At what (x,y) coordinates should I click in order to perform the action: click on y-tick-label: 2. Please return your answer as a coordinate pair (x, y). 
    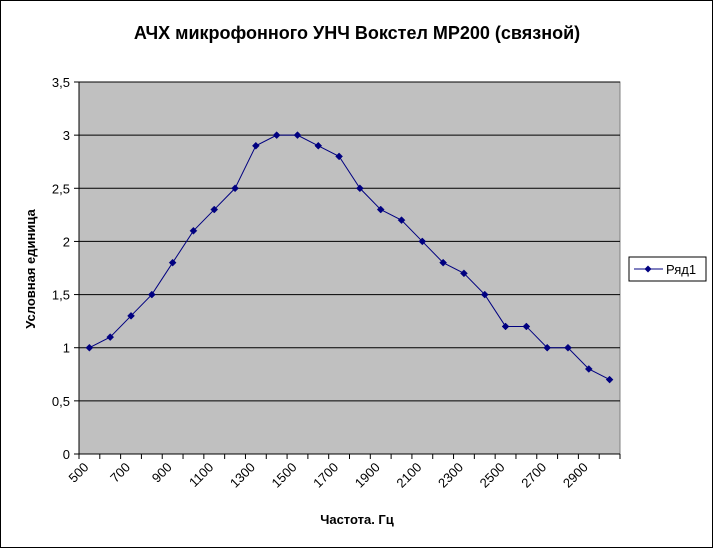
    Looking at the image, I should click on (66, 241).